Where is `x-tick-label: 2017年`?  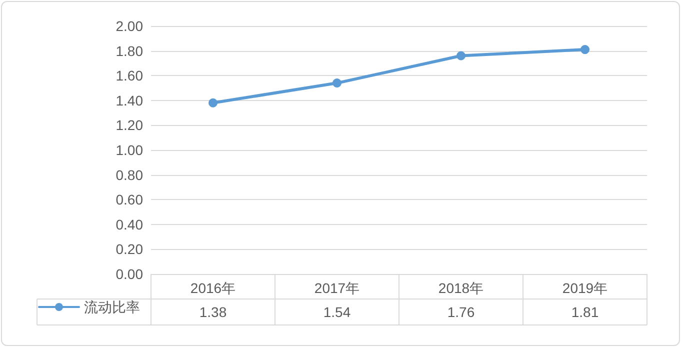 x-tick-label: 2017年 is located at coordinates (337, 288).